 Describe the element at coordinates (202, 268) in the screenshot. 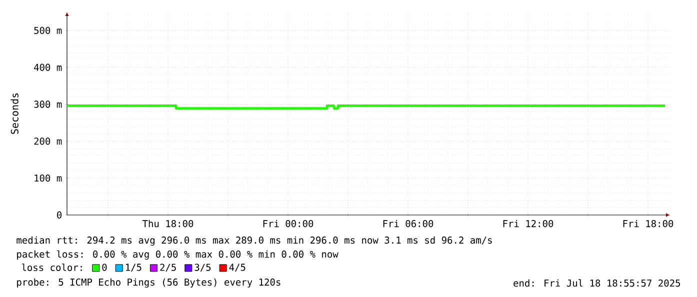

I see `legend-label: 3/5` at that location.